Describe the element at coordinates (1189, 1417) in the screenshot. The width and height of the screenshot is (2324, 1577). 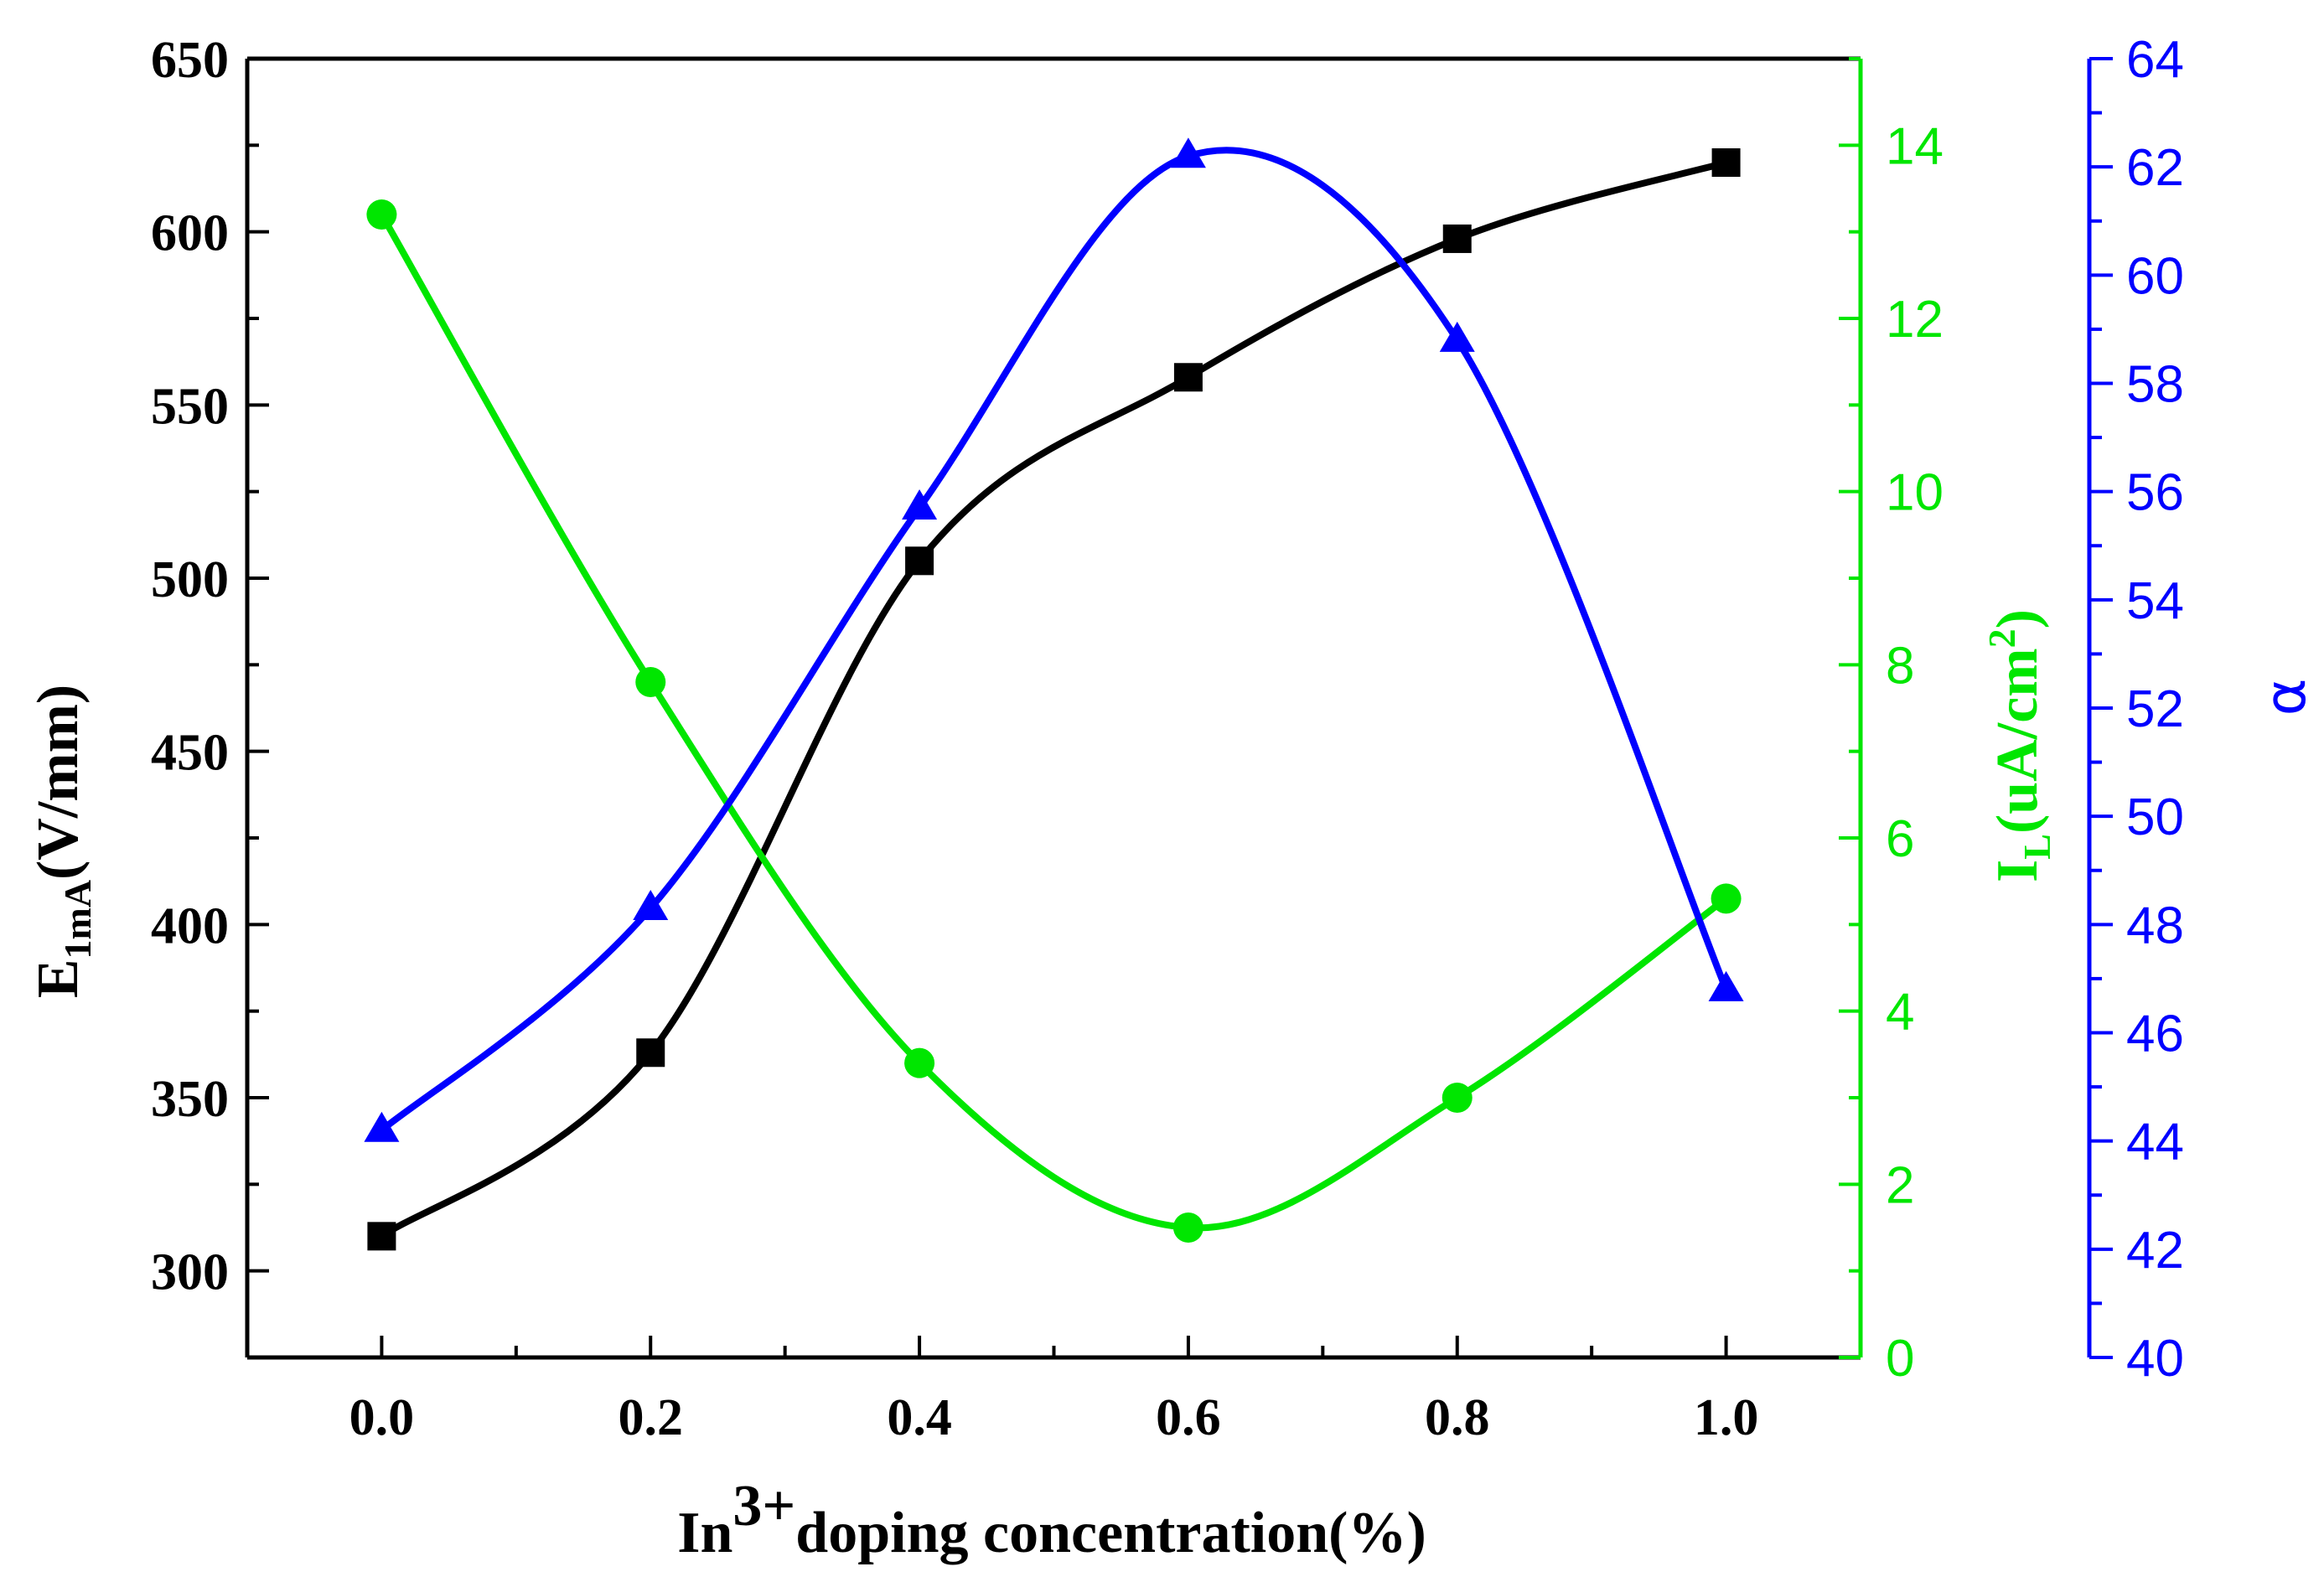
I see `x-tick-label: 0.6` at that location.